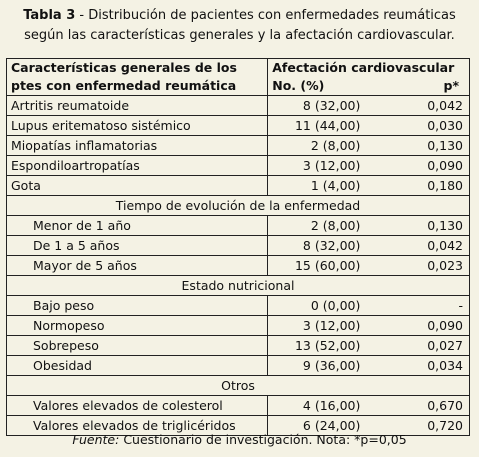 Image resolution: width=479 pixels, height=457 pixels. Describe the element at coordinates (137, 165) in the screenshot. I see `row-label: Espondiloartropatías` at that location.